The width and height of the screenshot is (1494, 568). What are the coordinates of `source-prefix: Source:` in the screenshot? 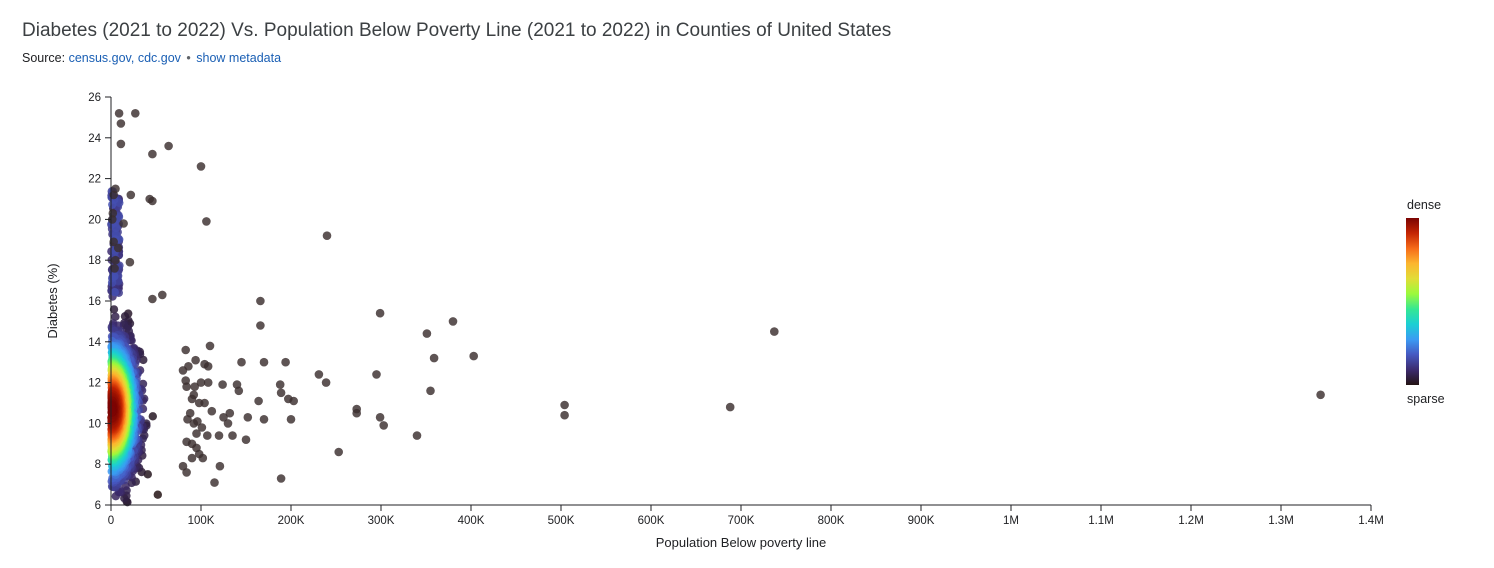 It's located at (44, 58).